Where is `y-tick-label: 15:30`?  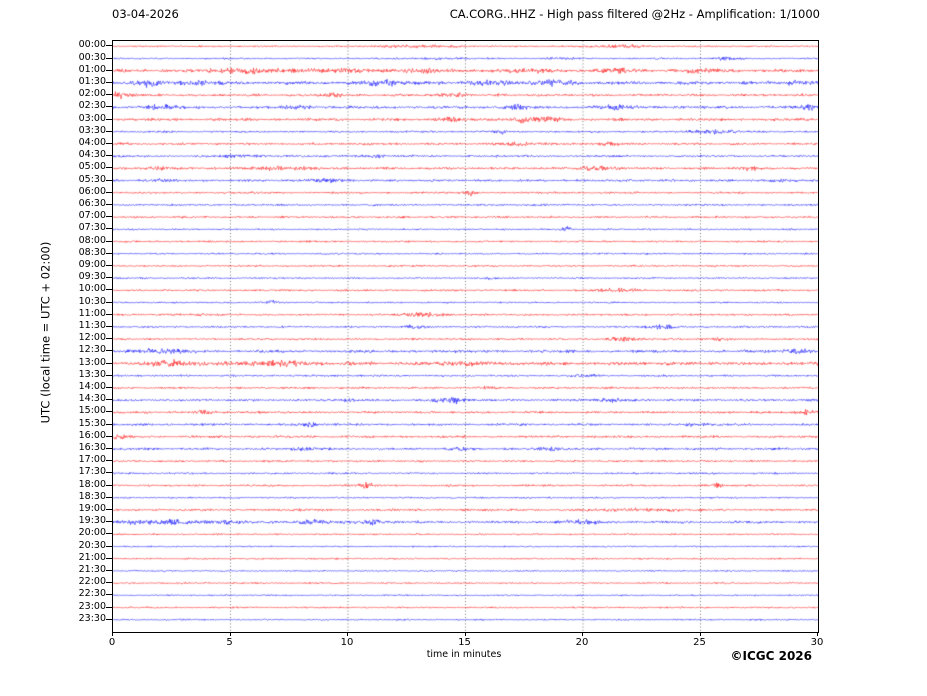
y-tick-label: 15:30 is located at coordinates (92, 423).